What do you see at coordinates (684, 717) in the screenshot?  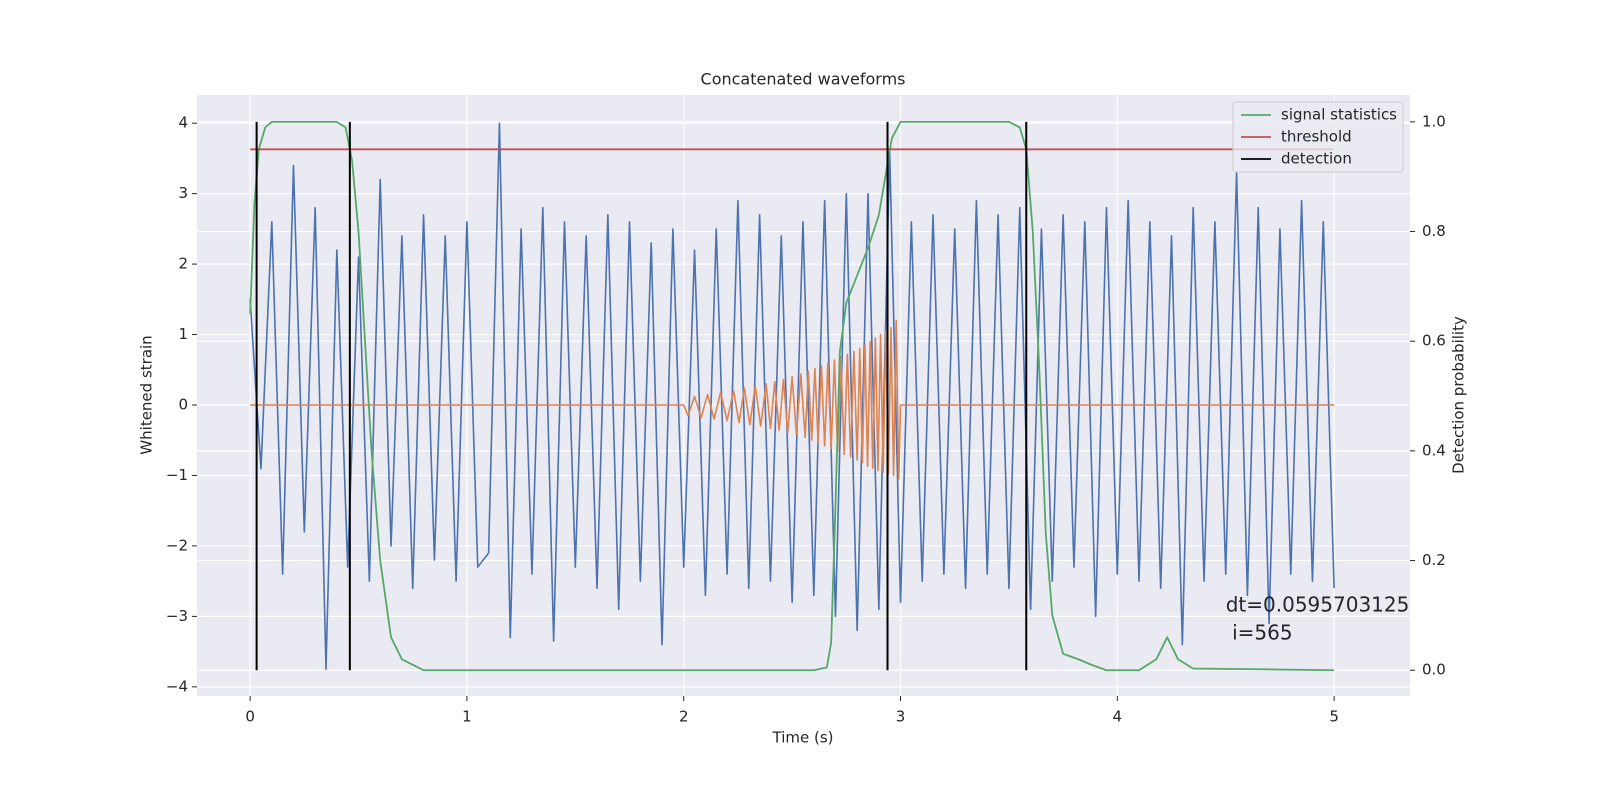 I see `x-tick-label: 2` at bounding box center [684, 717].